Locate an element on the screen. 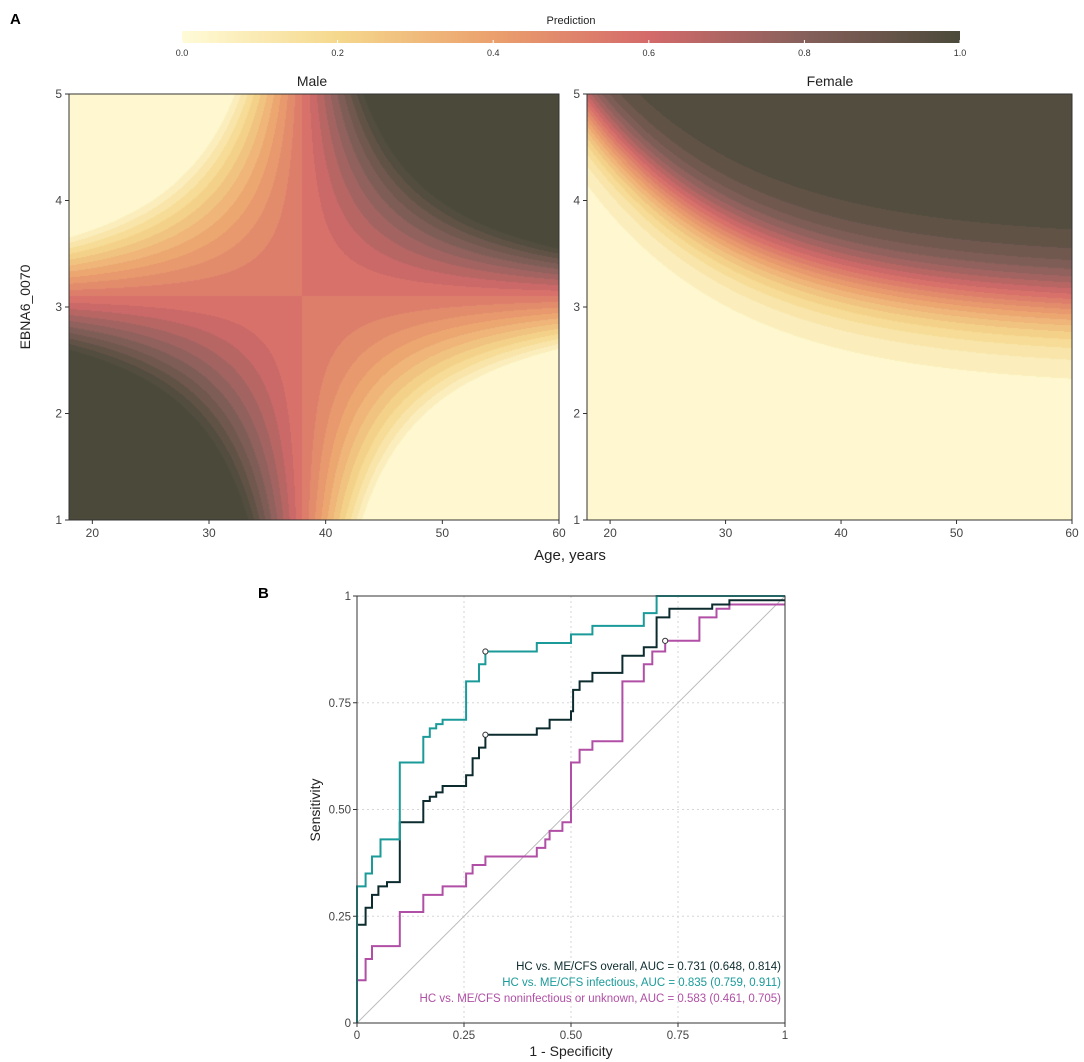 Image resolution: width=1084 pixels, height=1062 pixels. colorbar-tick-label: 0.0 is located at coordinates (182, 53).